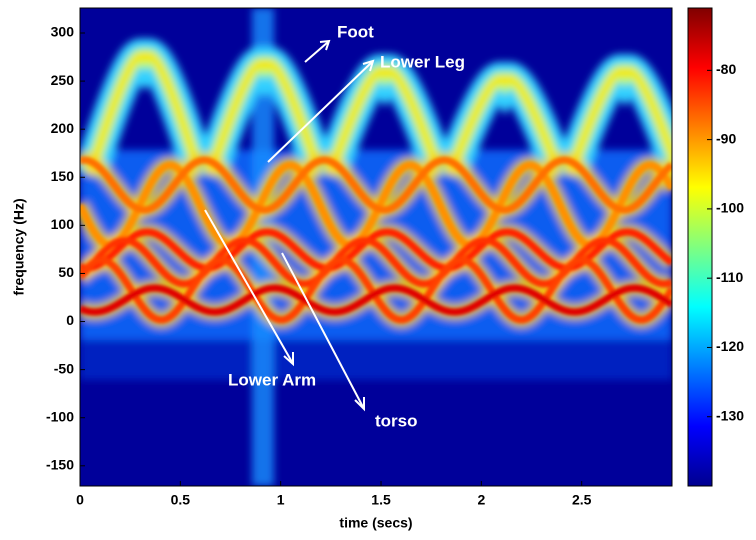 Image resolution: width=756 pixels, height=540 pixels. Describe the element at coordinates (60, 465) in the screenshot. I see `y-tick-label: -150` at that location.